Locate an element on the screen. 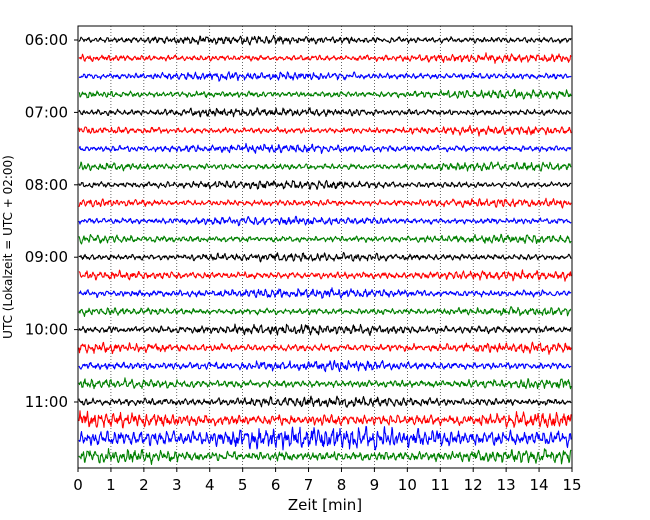  y-tick-label: 08:00 is located at coordinates (46, 185).